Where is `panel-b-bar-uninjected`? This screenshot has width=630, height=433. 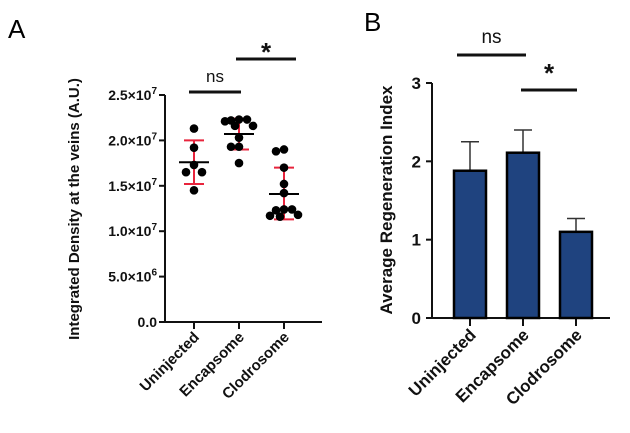
panel-b-bar-uninjected is located at coordinates (470, 244).